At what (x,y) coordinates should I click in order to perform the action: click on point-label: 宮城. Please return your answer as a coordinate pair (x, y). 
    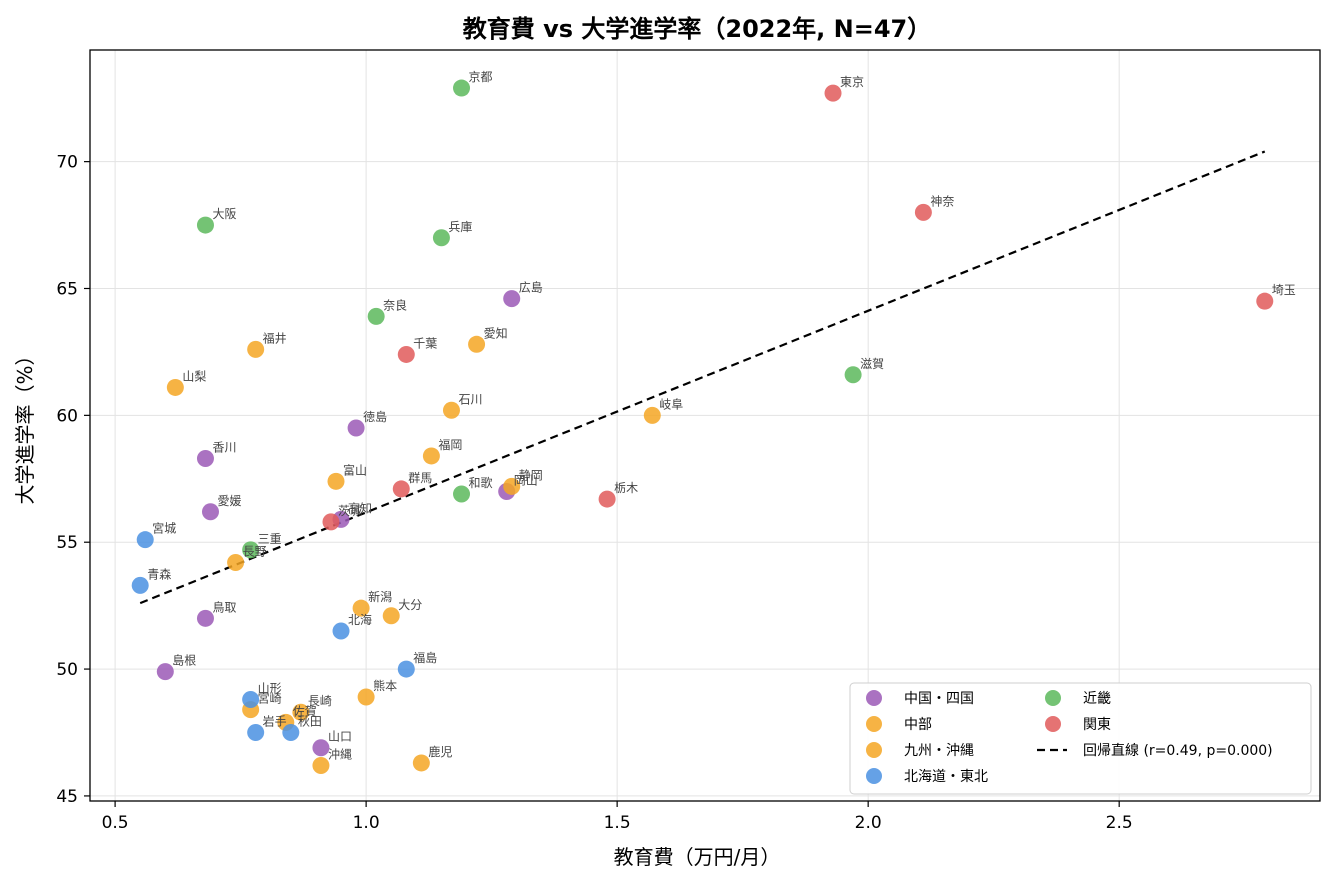
    Looking at the image, I should click on (164, 528).